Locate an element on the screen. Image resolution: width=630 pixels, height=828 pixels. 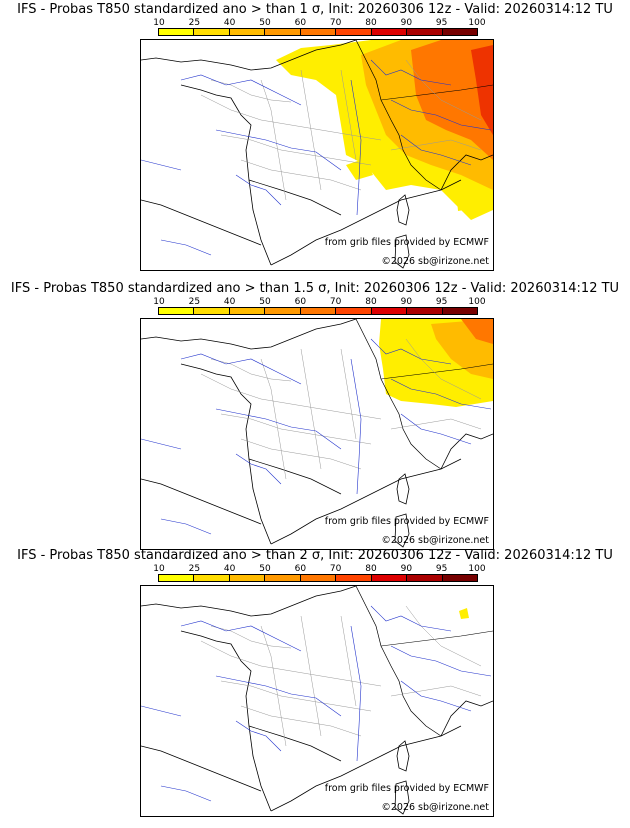
scale-label: 40 is located at coordinates (229, 23).